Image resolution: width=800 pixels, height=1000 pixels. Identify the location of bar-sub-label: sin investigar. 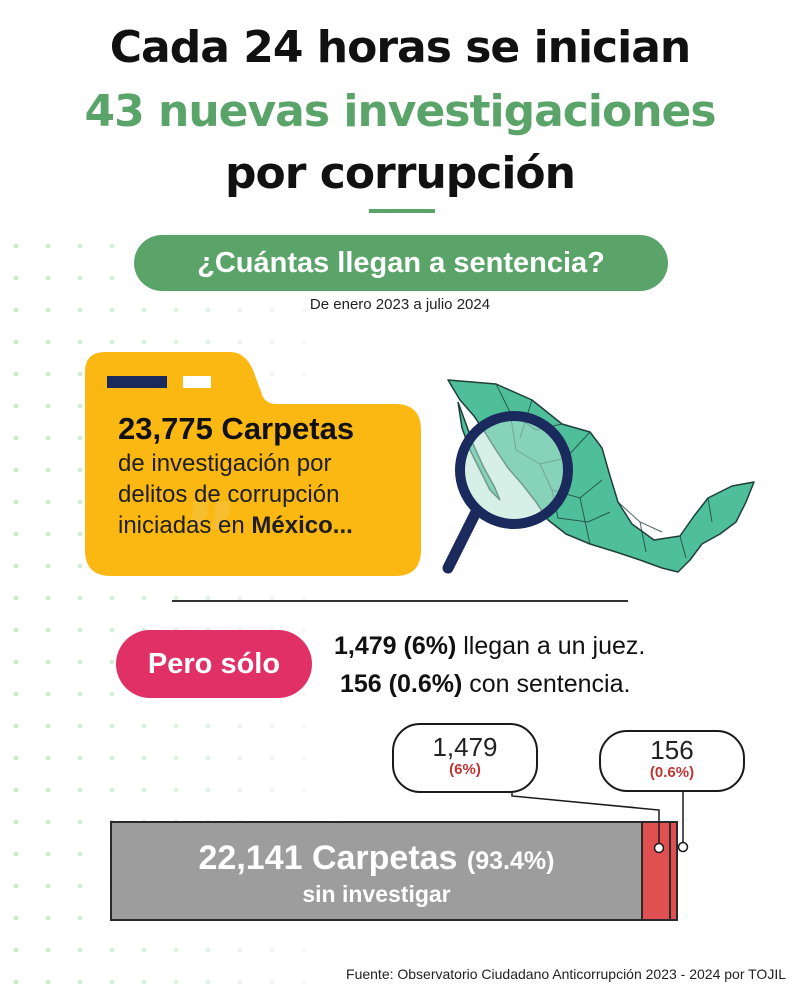
(376, 894).